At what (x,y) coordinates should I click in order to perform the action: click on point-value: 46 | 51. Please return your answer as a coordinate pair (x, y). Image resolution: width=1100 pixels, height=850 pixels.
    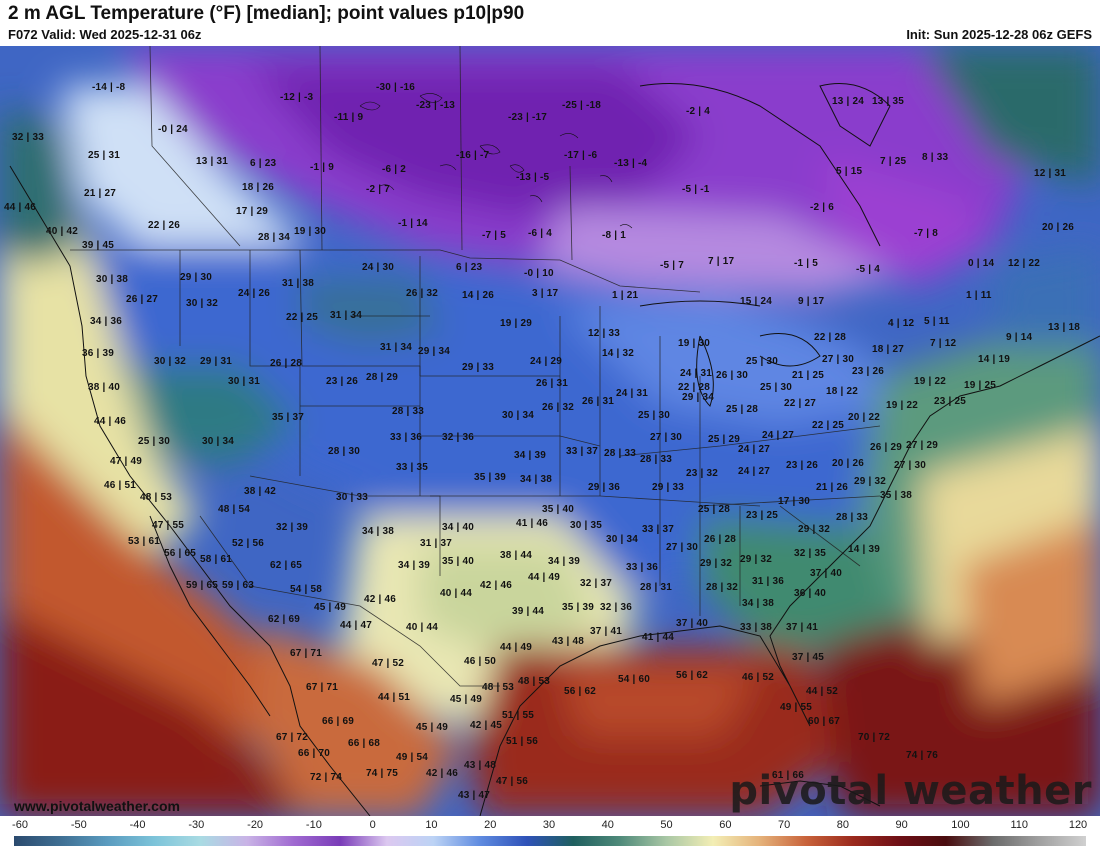
    Looking at the image, I should click on (120, 485).